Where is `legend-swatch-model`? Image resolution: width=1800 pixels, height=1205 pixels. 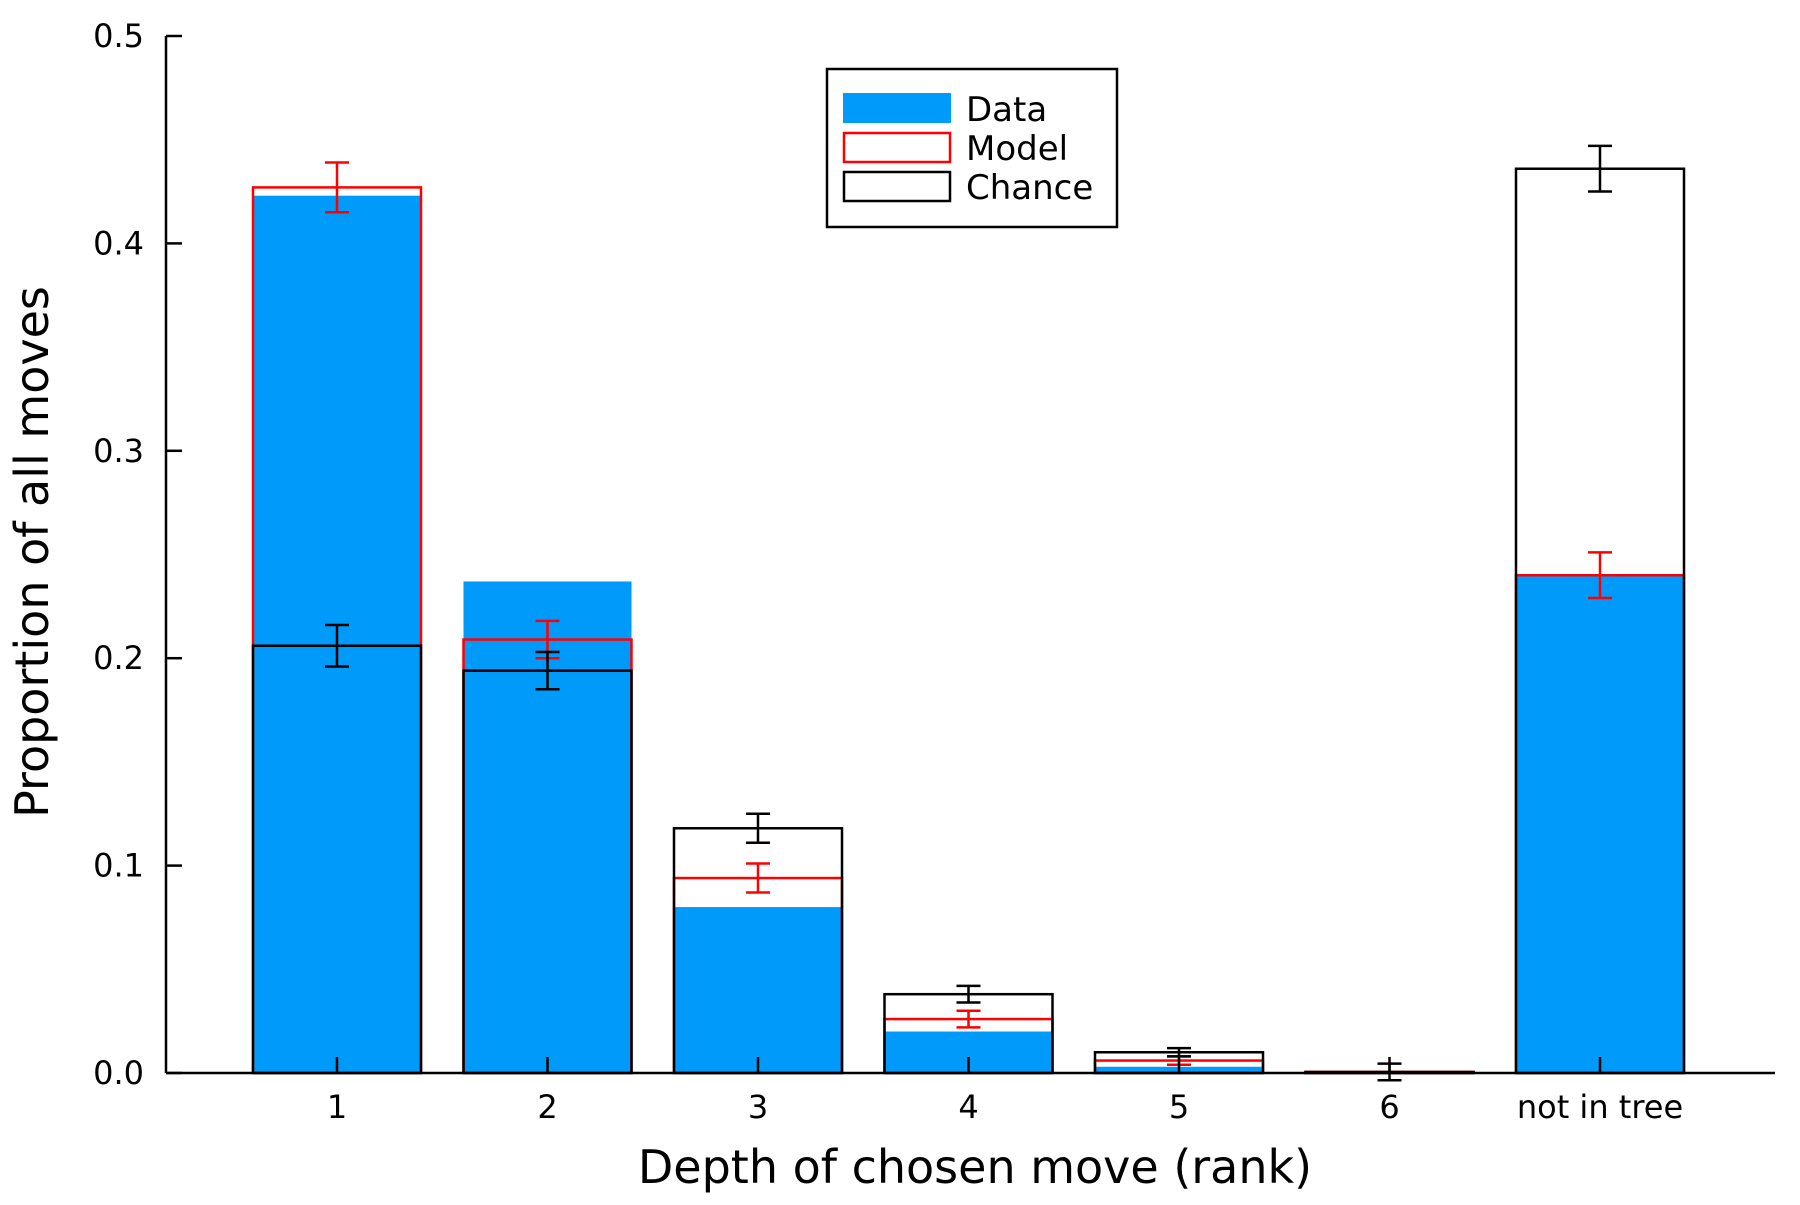
legend-swatch-model is located at coordinates (897, 147).